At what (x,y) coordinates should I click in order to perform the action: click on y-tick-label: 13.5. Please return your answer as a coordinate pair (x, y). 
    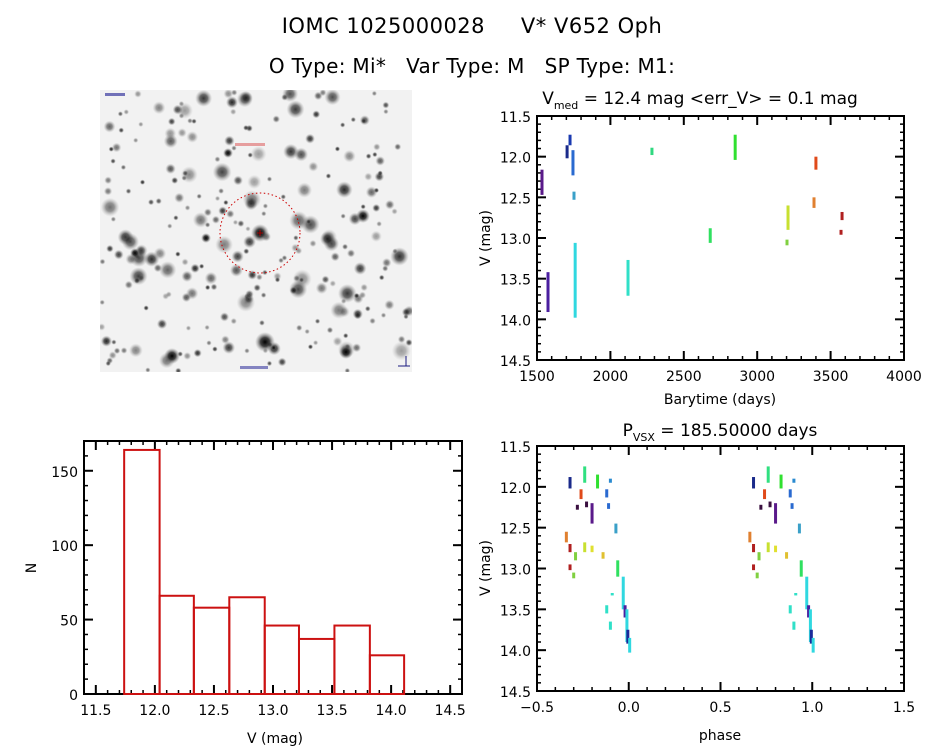
    Looking at the image, I should click on (515, 281).